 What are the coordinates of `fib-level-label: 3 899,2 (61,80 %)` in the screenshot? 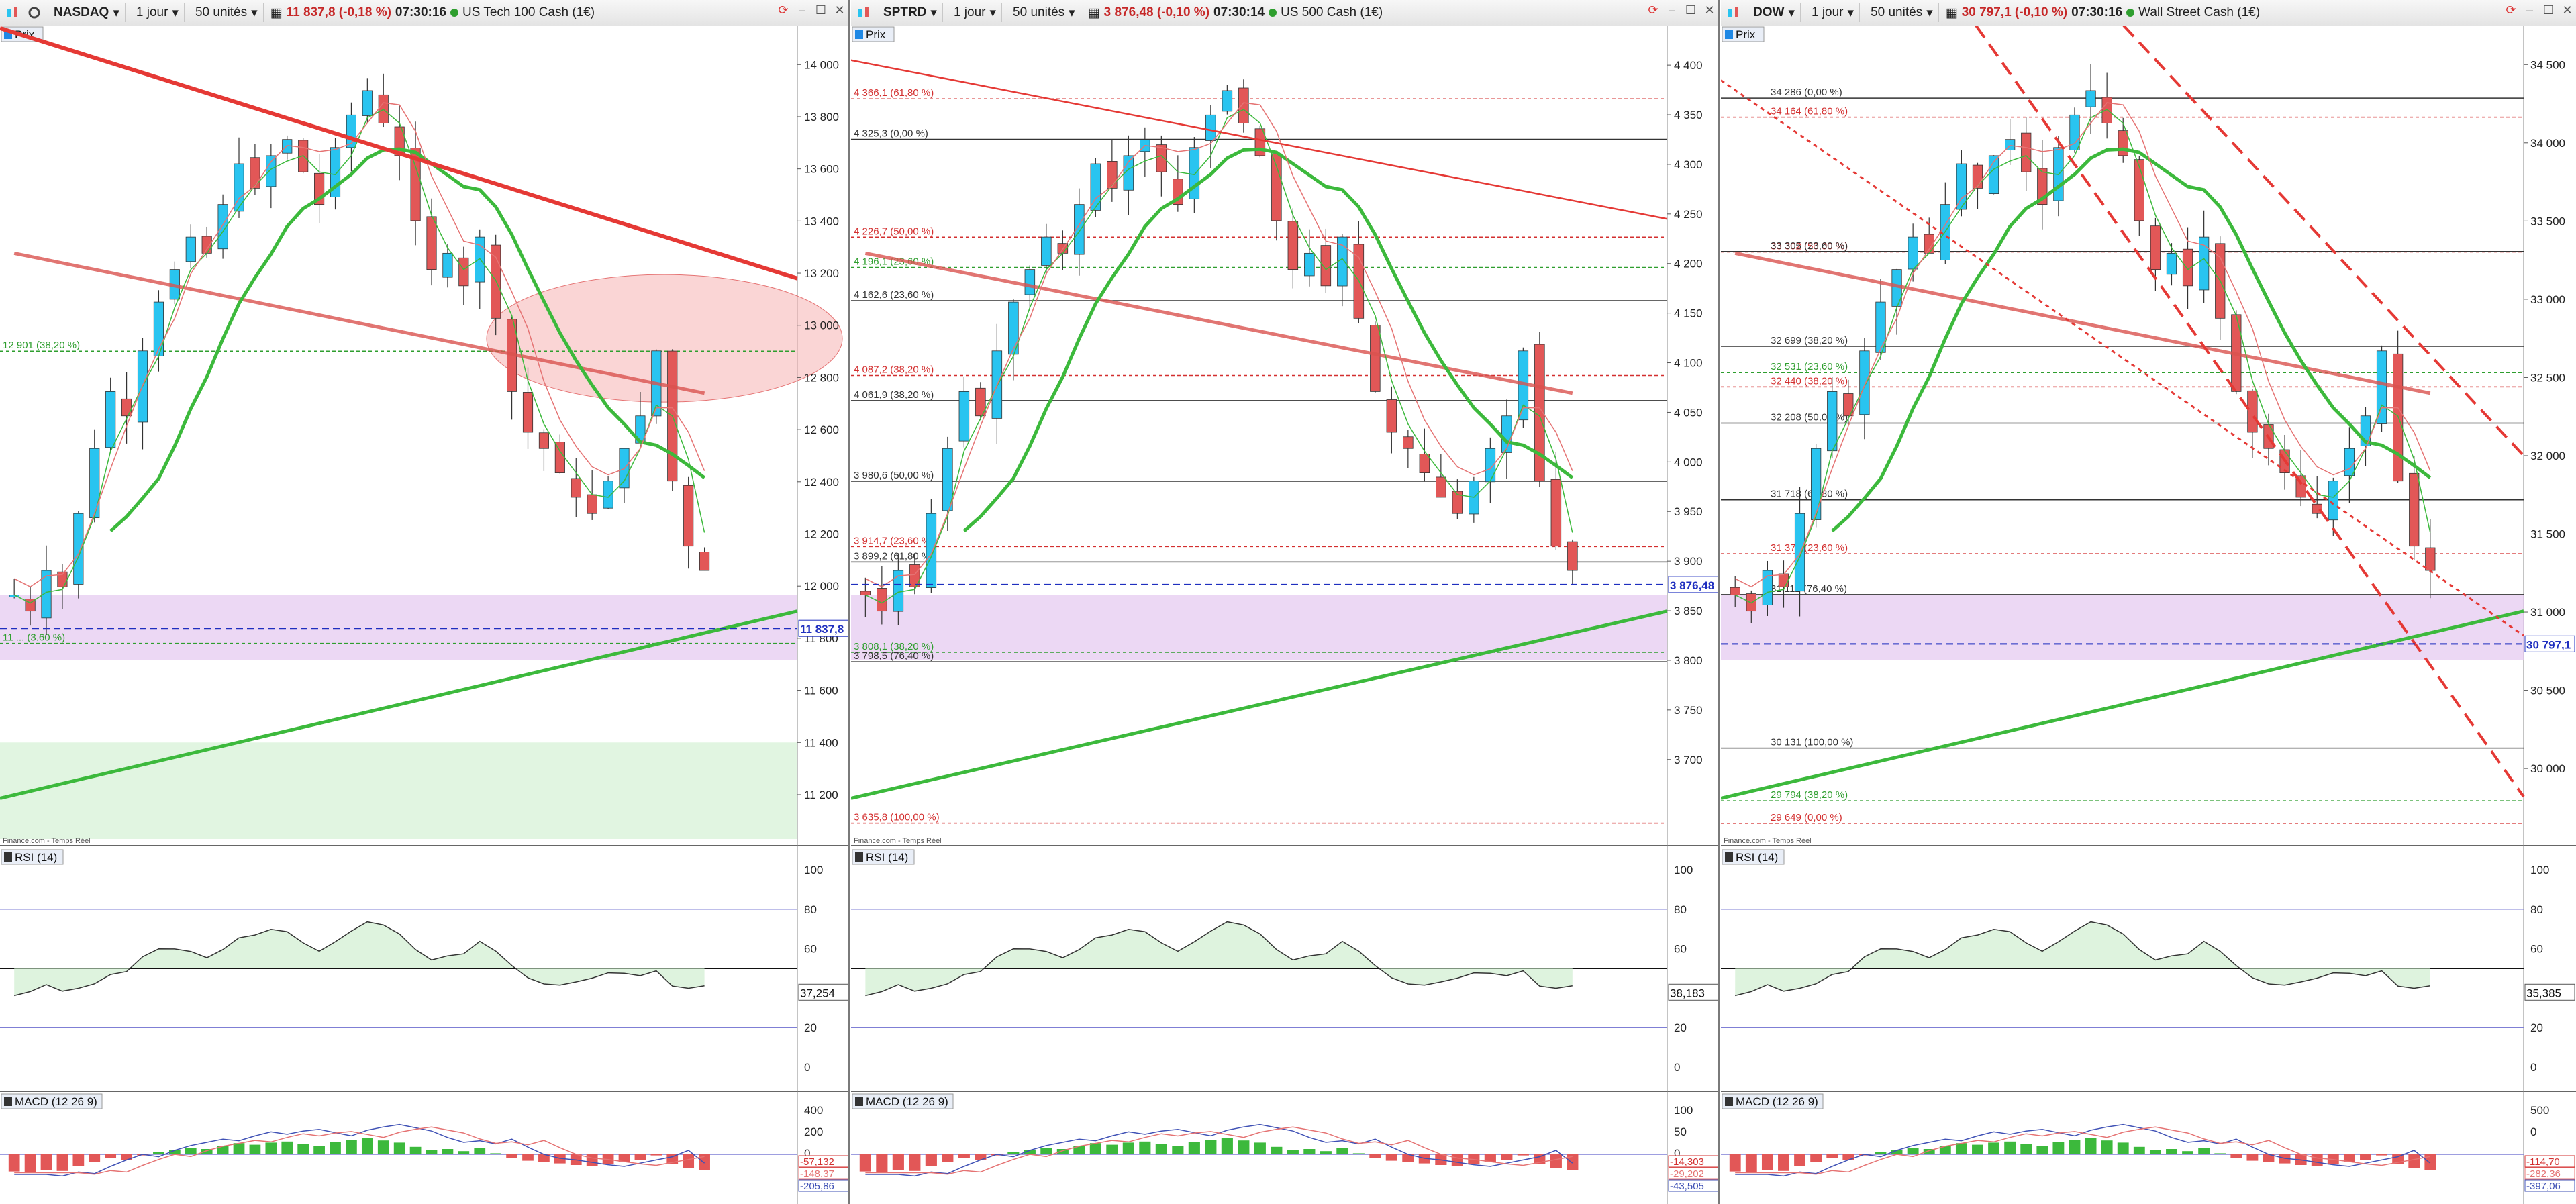 It's located at (894, 556).